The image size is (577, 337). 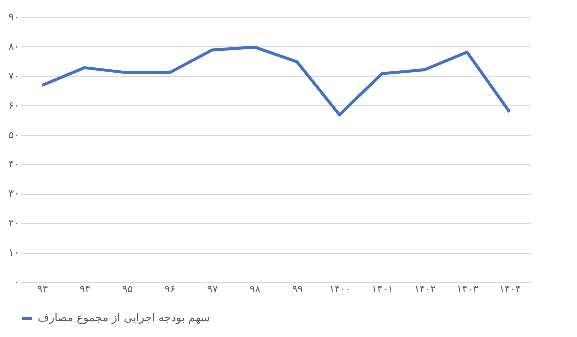 What do you see at coordinates (14, 224) in the screenshot?
I see `y-tick-label: ۲۰` at bounding box center [14, 224].